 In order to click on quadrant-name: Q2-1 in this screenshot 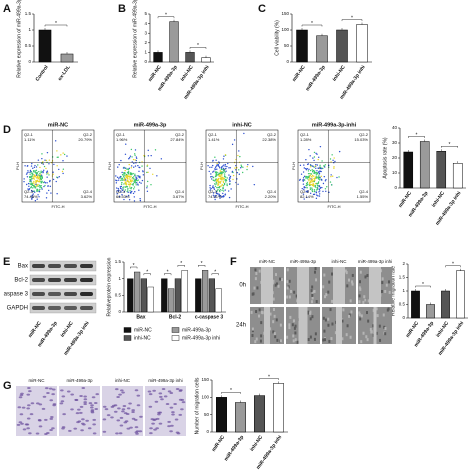, I will do `click(121, 134)`.